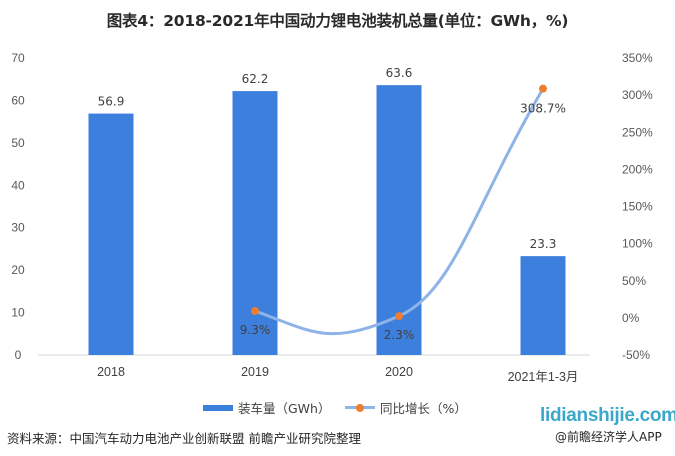  I want to click on bar-swatch-icon, so click(218, 407).